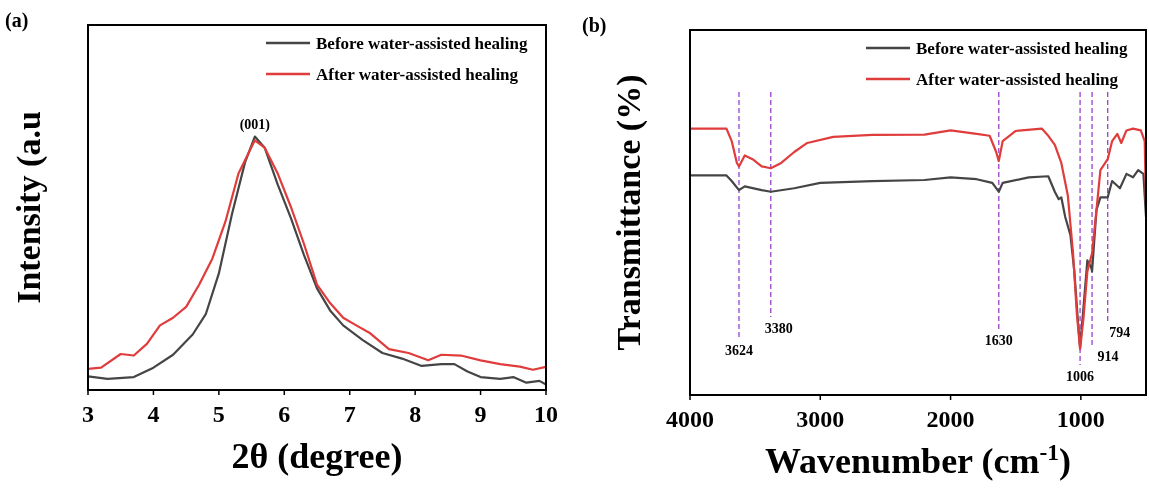 The height and width of the screenshot is (492, 1149). What do you see at coordinates (218, 414) in the screenshot?
I see `x-tick-label: 5` at bounding box center [218, 414].